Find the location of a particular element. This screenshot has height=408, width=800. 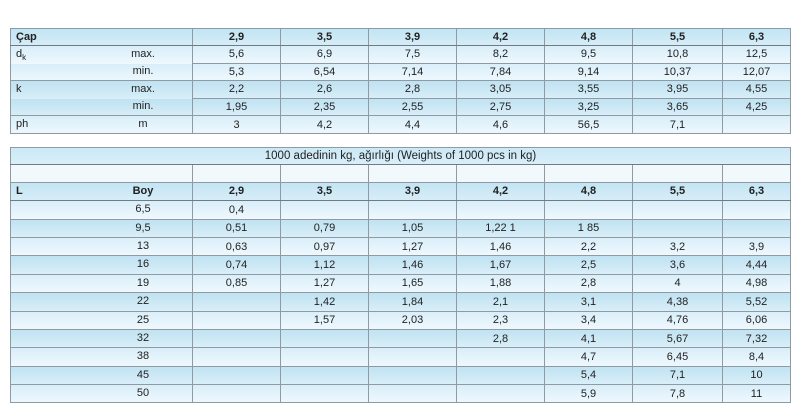

spec-row: k max. min. 2,2 2,6 2,8 3,05 3,55 3,95 4,55 is located at coordinates (400, 98).